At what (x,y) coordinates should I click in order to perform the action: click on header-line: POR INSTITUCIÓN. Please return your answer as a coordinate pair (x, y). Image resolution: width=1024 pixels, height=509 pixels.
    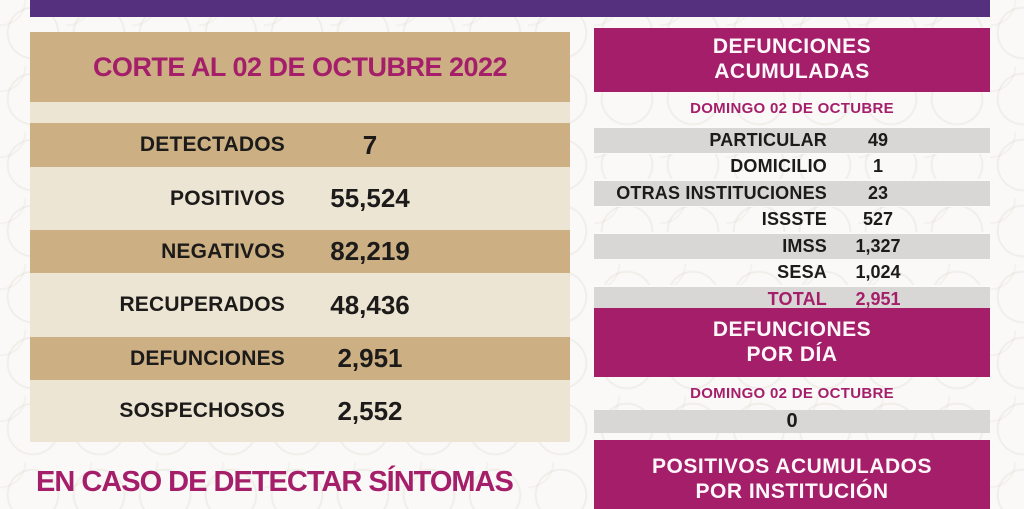
    Looking at the image, I should click on (792, 491).